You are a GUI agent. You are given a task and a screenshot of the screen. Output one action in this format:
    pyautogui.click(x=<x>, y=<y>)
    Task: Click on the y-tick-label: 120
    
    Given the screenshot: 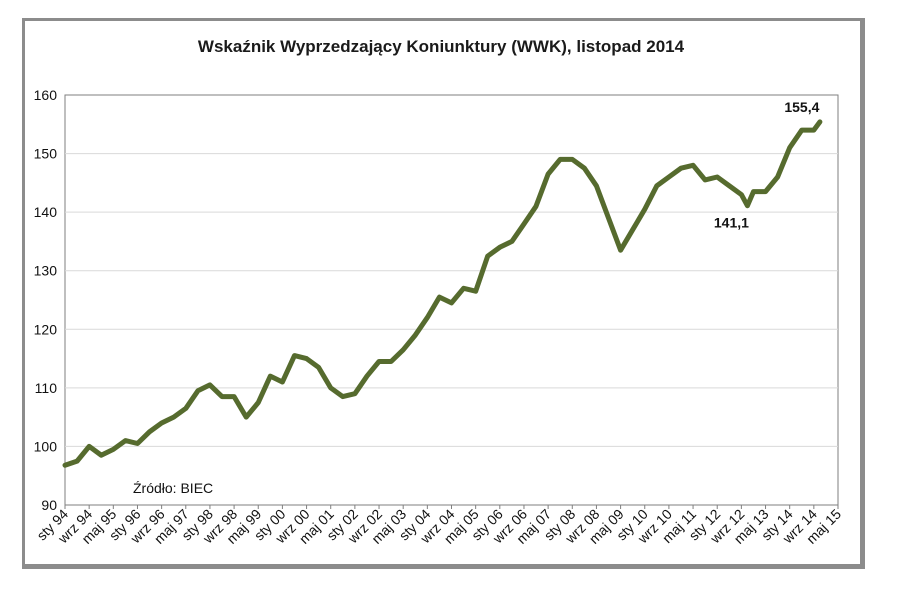 What is the action you would take?
    pyautogui.click(x=46, y=329)
    